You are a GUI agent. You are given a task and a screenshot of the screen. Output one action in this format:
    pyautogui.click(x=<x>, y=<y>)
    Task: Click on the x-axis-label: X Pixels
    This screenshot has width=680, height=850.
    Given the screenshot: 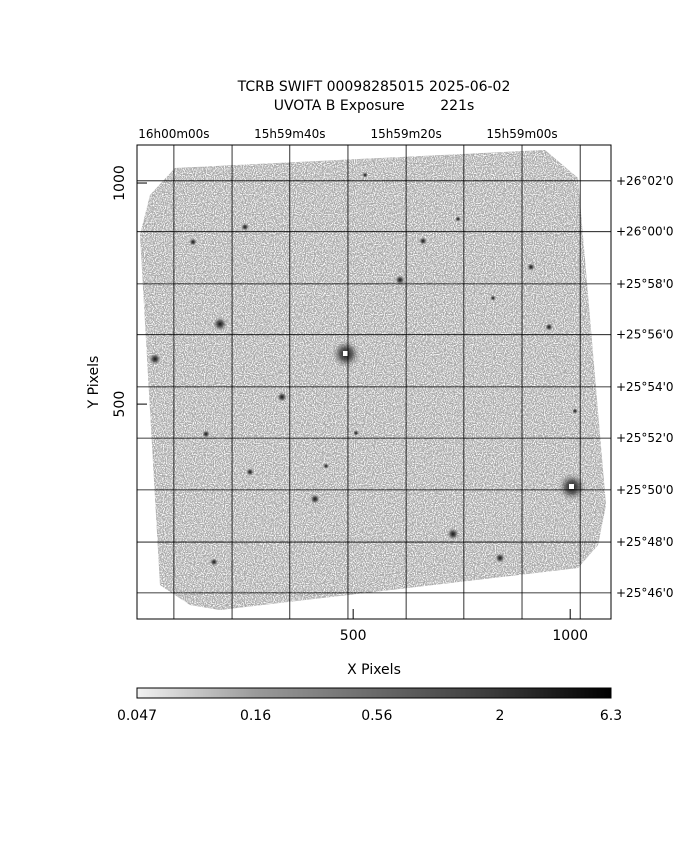 What is the action you would take?
    pyautogui.click(x=374, y=670)
    